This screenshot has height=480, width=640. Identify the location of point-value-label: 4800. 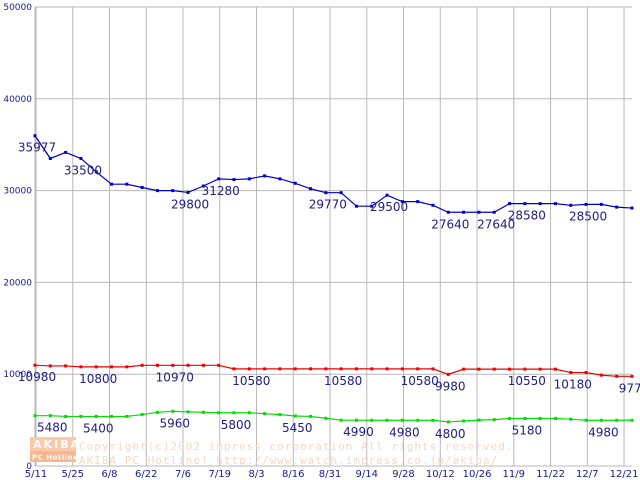
(450, 434).